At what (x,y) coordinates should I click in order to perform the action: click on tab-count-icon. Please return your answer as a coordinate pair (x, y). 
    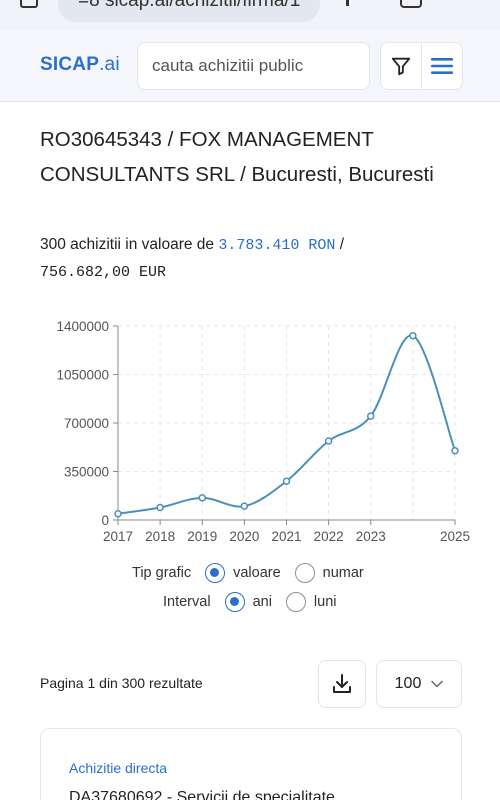
    Looking at the image, I should click on (411, 4).